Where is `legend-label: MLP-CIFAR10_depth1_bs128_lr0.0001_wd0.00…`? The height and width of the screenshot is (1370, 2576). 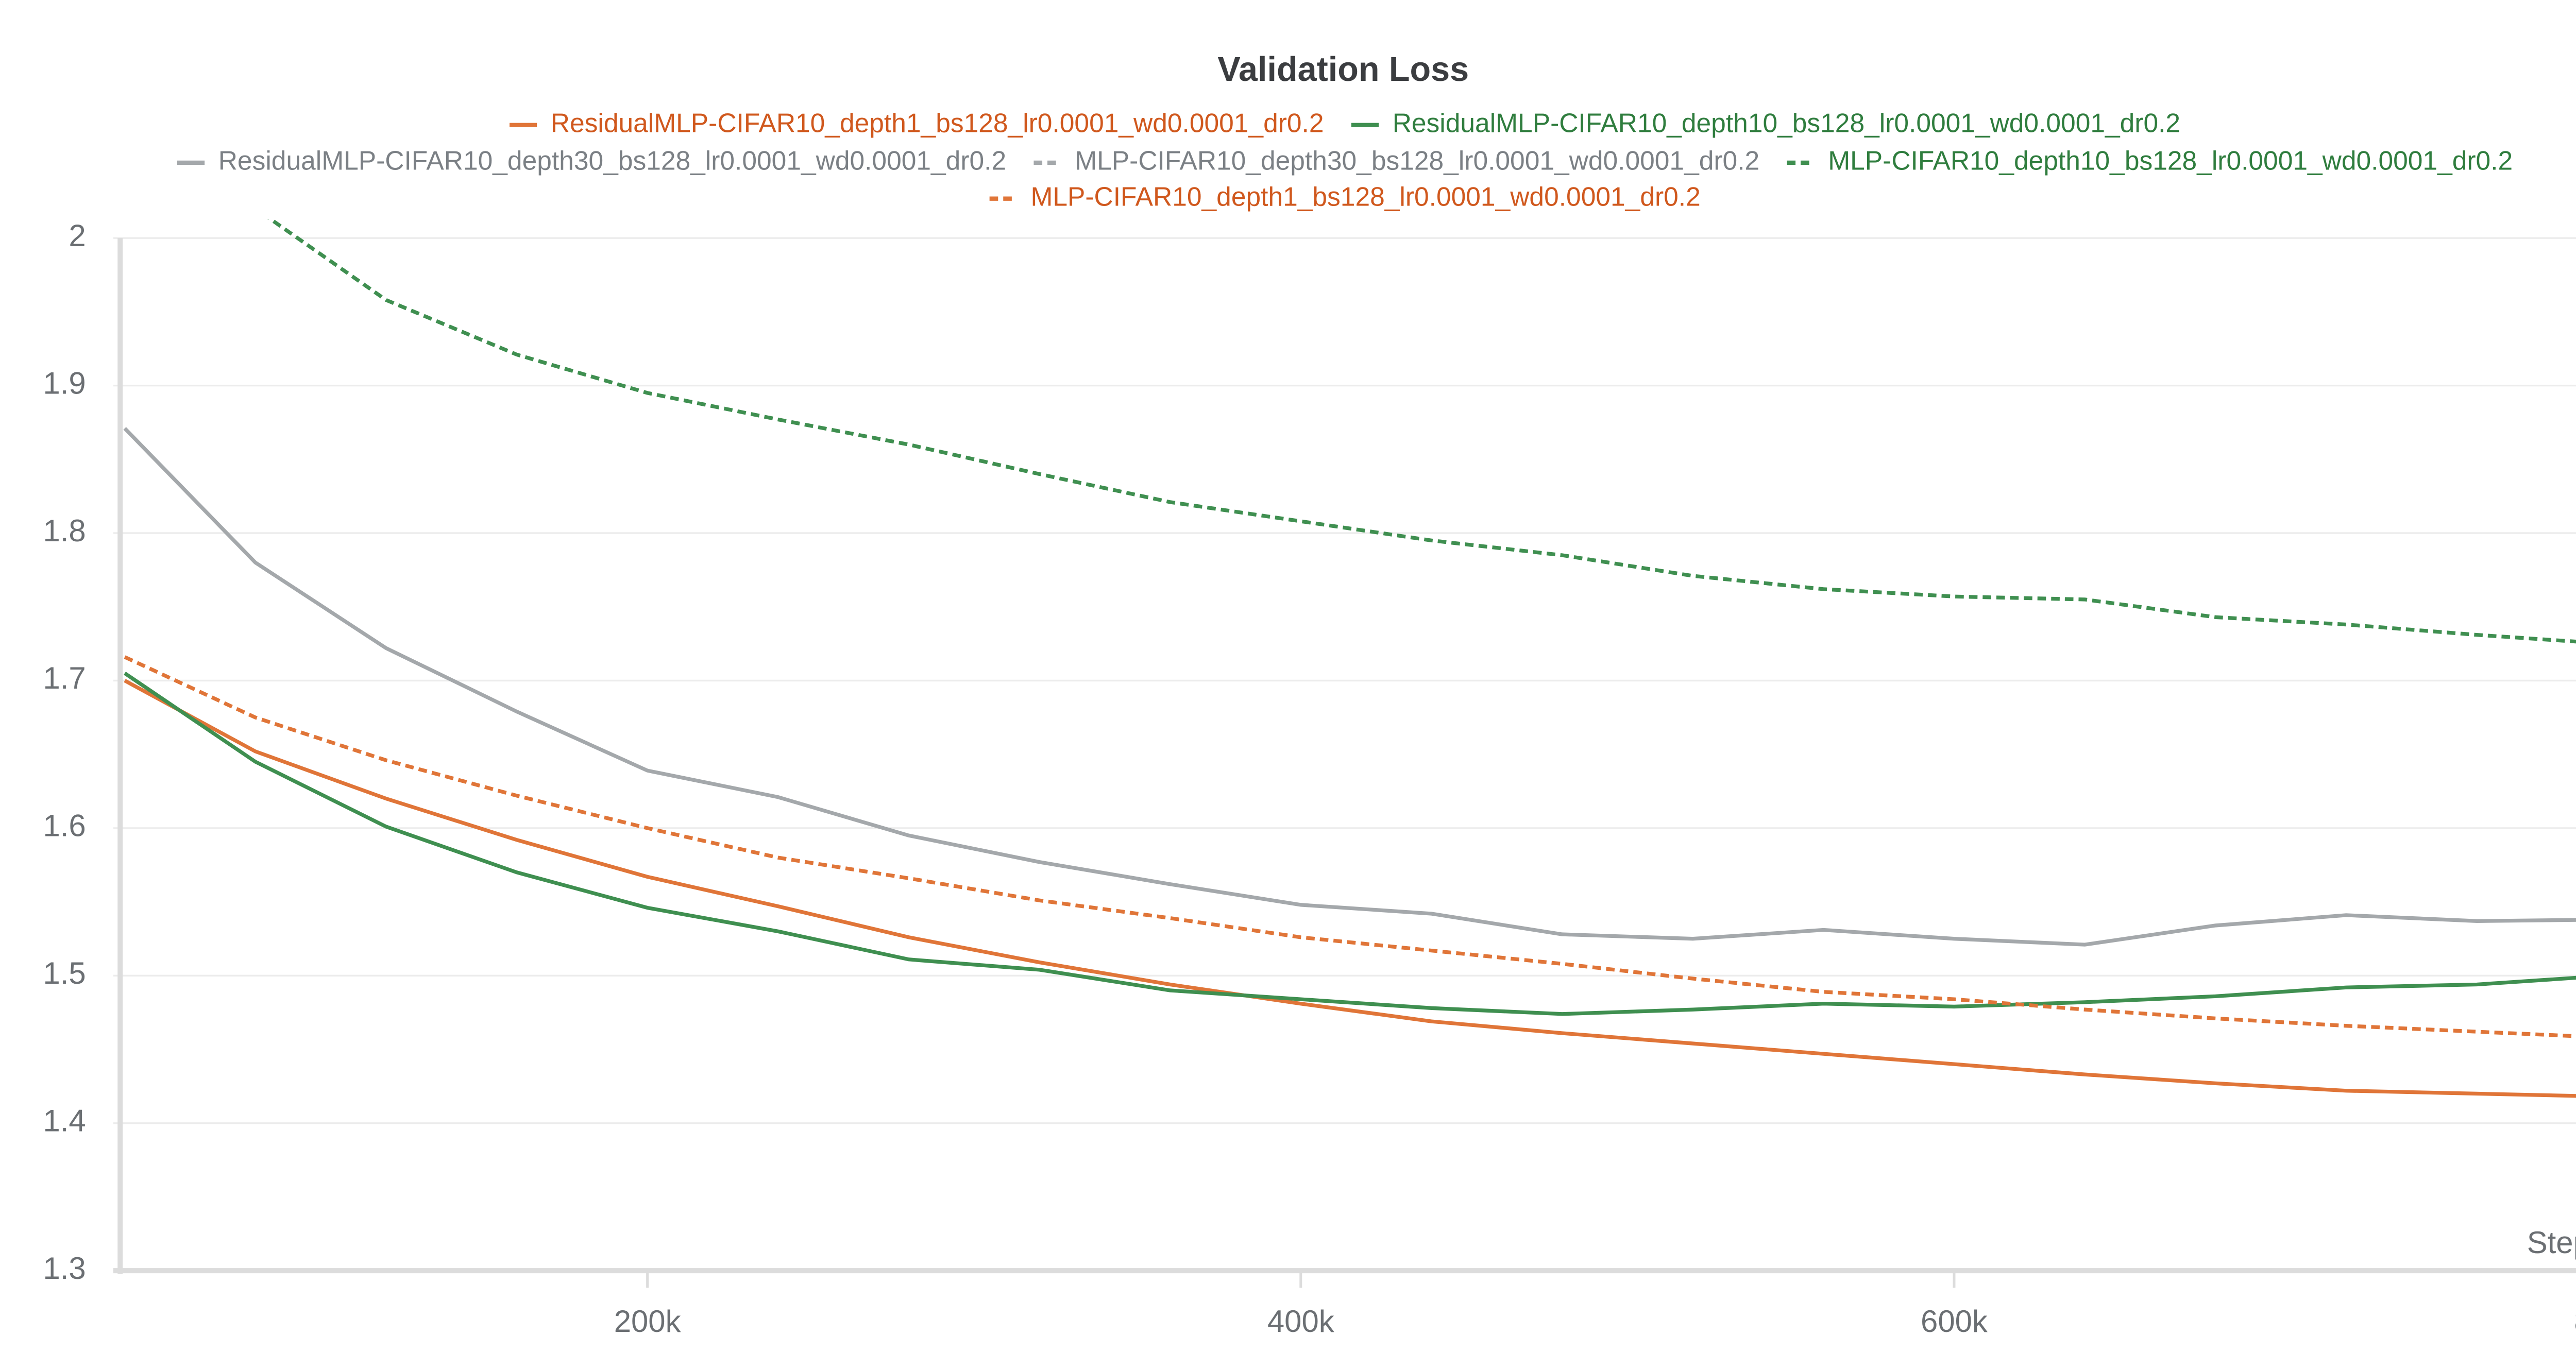
legend-label: MLP-CIFAR10_depth1_bs128_lr0.0001_wd0.00… is located at coordinates (1365, 196).